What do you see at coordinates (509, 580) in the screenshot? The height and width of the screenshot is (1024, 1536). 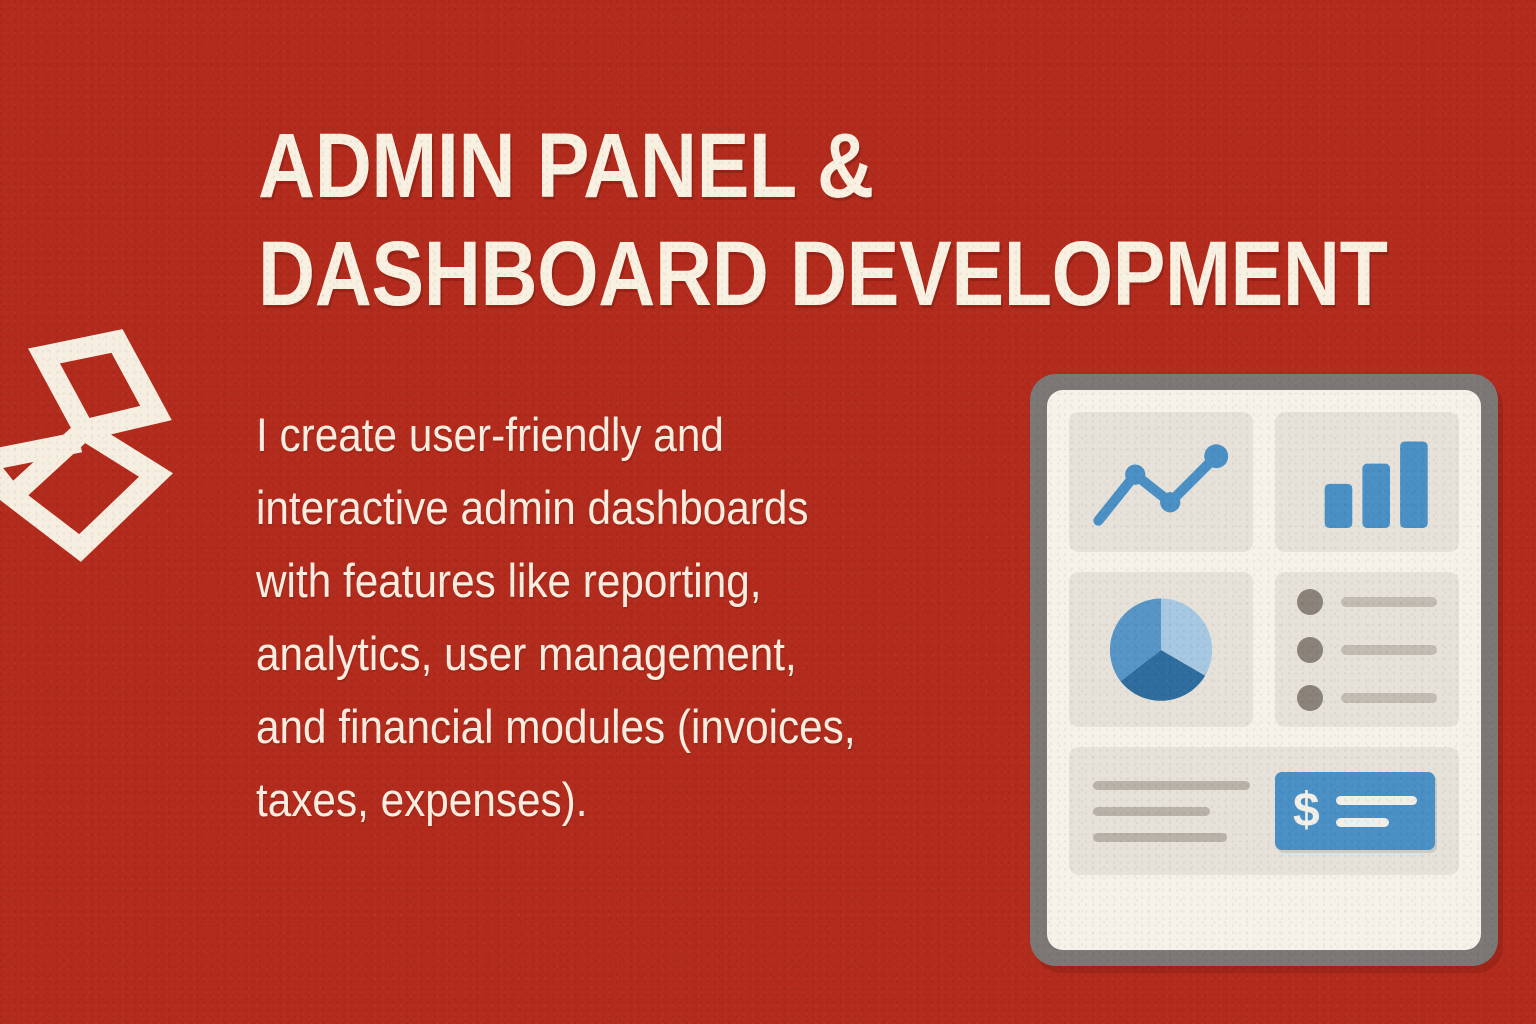 I see `description-line-3: with features like reporting,` at bounding box center [509, 580].